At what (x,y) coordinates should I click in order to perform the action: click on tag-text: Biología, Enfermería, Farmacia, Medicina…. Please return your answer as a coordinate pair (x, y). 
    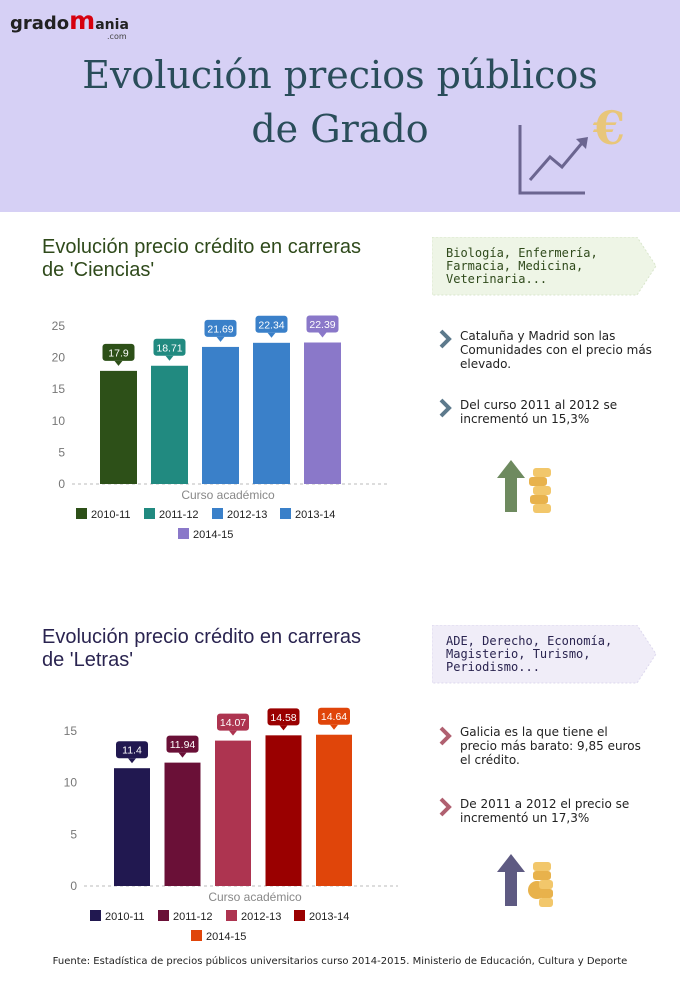
    Looking at the image, I should click on (522, 266).